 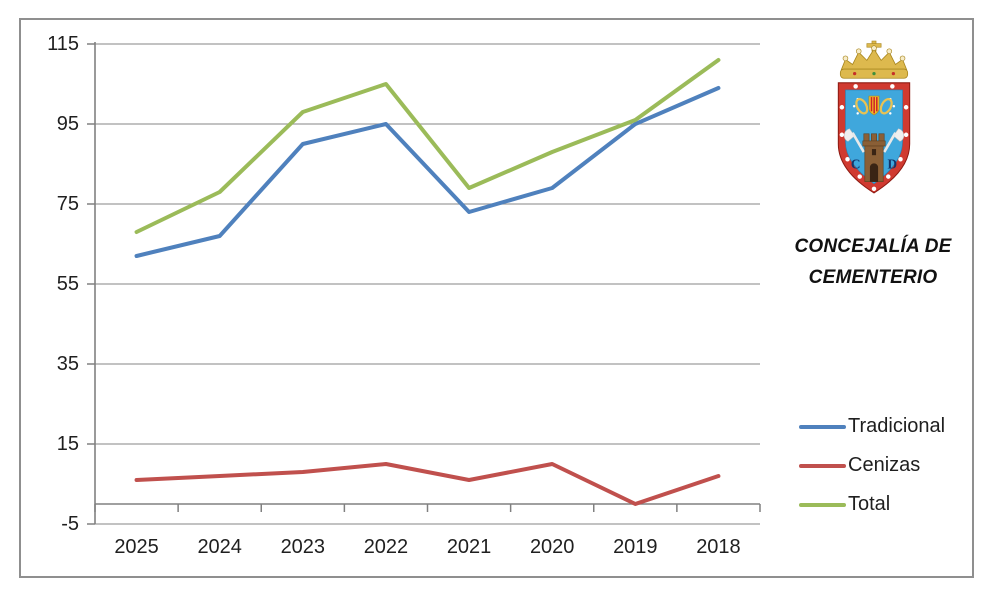 I want to click on x-axis-label: 2024, so click(x=219, y=547).